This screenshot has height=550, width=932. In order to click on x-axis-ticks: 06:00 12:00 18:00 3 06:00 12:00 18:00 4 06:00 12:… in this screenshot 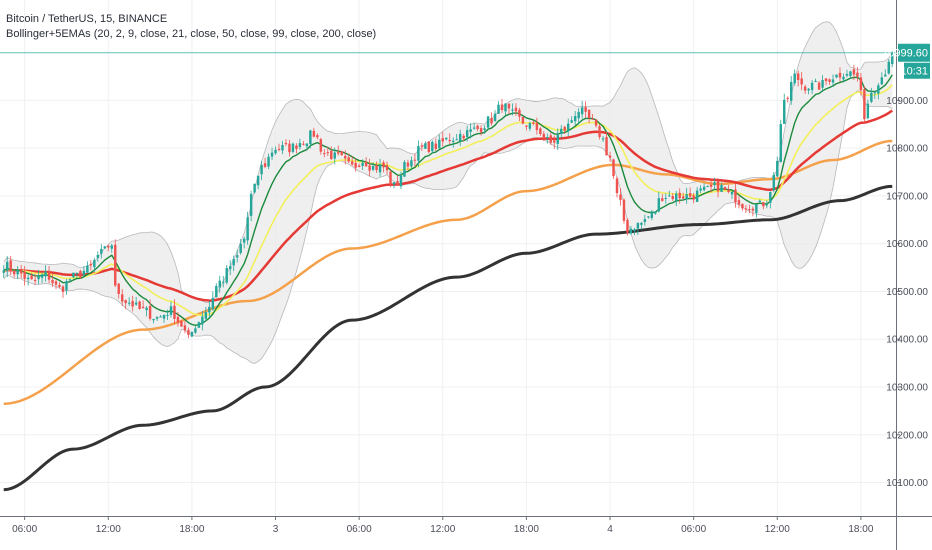, I will do `click(443, 525)`.